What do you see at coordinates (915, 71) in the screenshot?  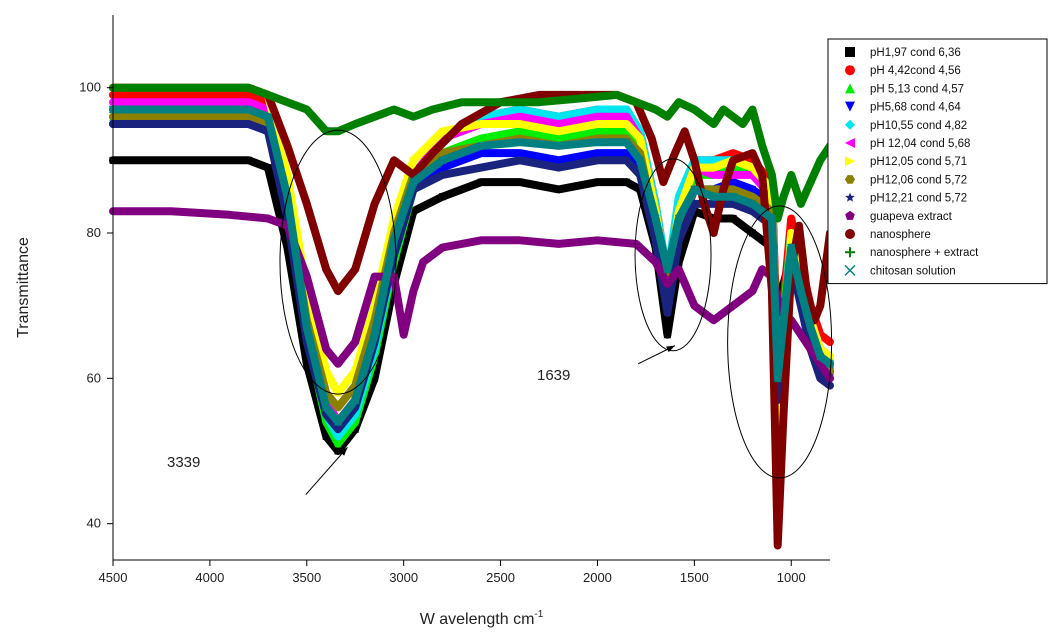 I see `legend-label: pH 4,42cond 4,56` at bounding box center [915, 71].